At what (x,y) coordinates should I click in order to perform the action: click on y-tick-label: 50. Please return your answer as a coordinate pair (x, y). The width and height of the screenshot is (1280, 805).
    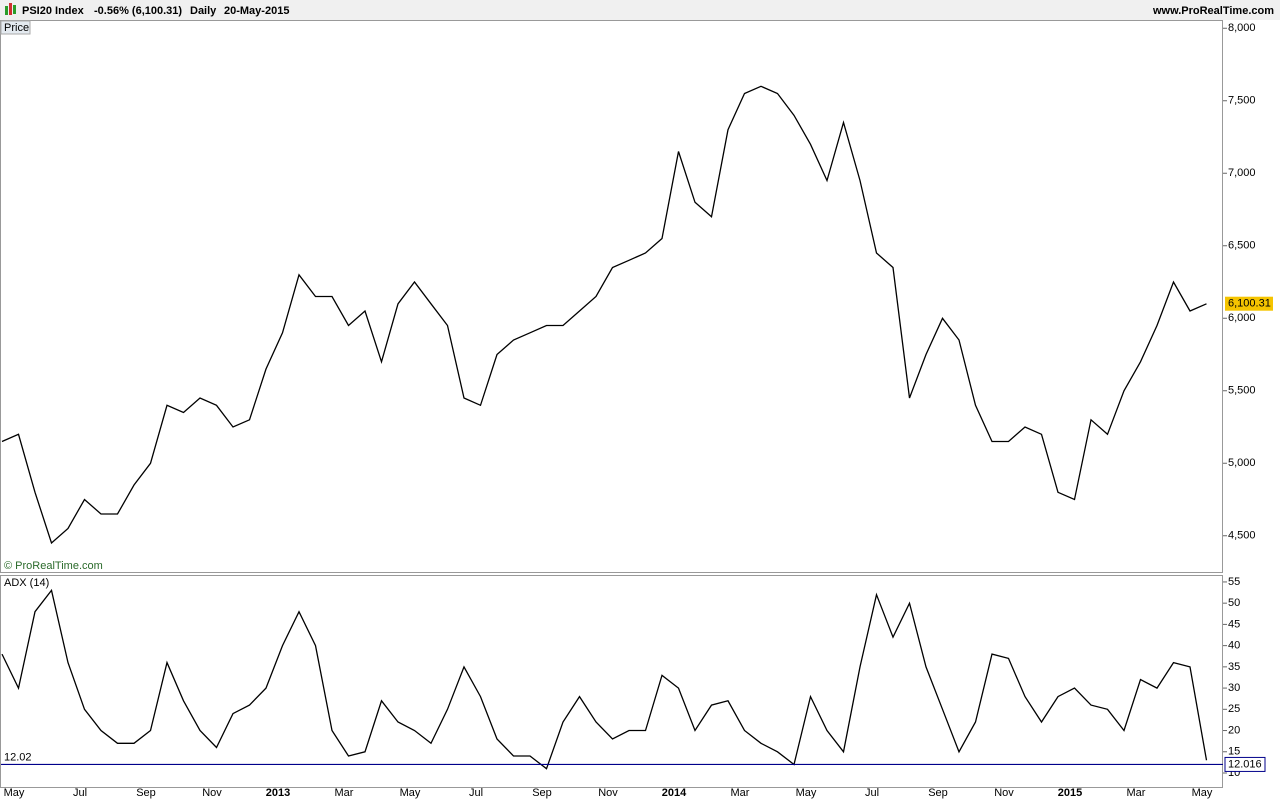
    Looking at the image, I should click on (1234, 603).